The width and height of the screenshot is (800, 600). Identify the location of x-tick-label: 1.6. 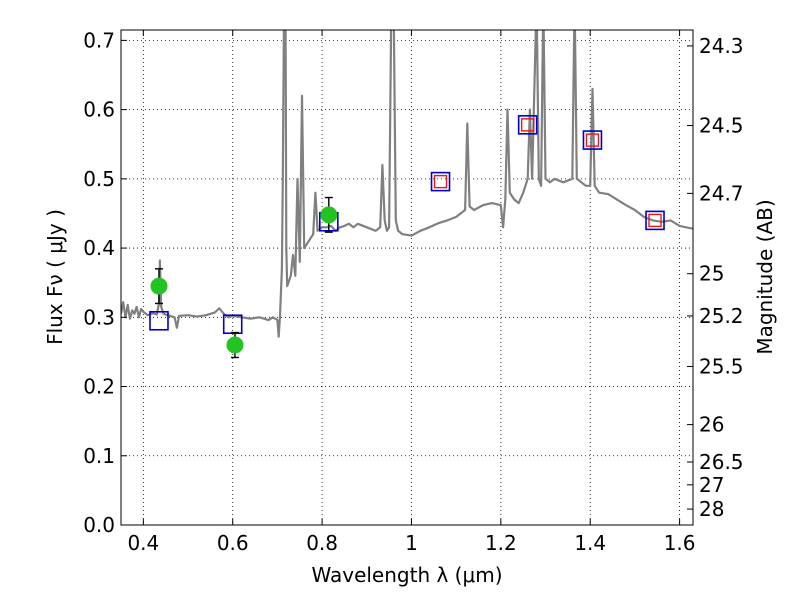
(680, 543).